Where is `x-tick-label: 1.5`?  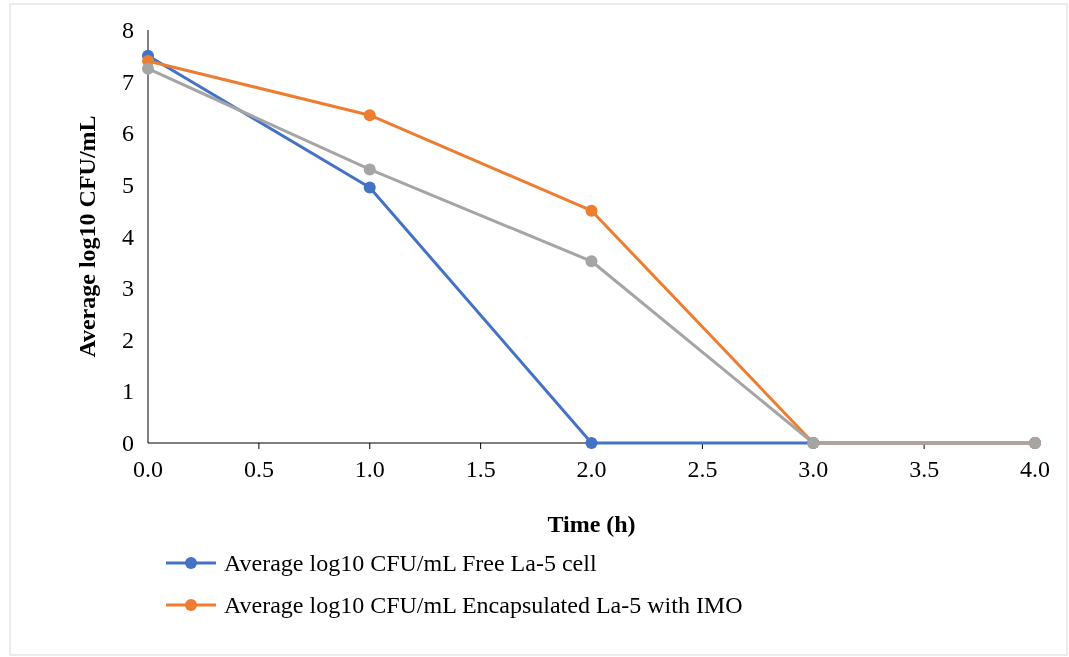
x-tick-label: 1.5 is located at coordinates (480, 469).